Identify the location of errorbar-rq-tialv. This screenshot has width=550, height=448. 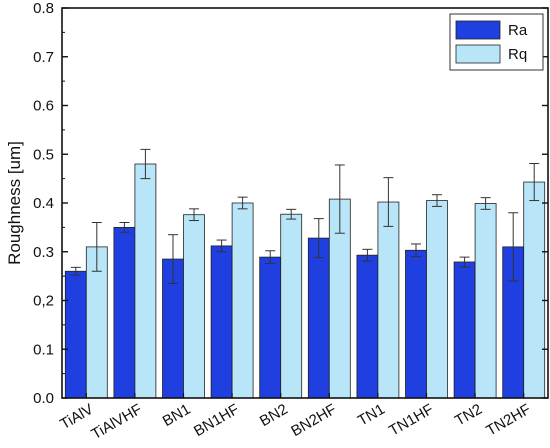
(96, 247).